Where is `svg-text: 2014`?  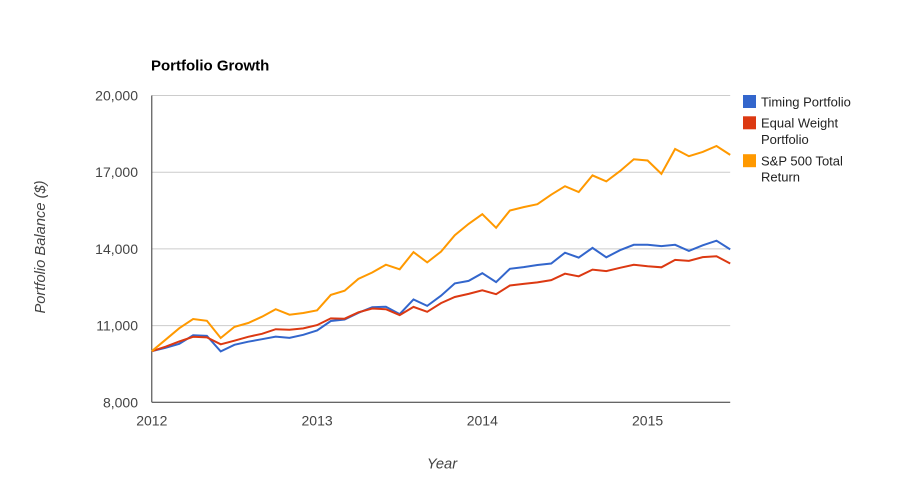
svg-text: 2014 is located at coordinates (482, 420).